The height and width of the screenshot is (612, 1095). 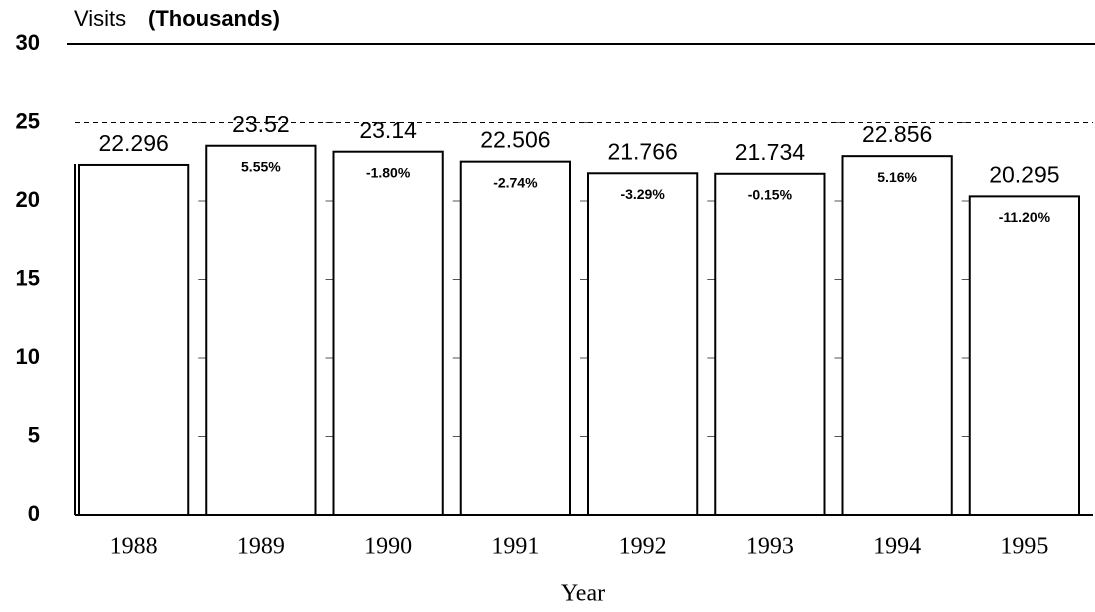 I want to click on change-label: -0.15%, so click(x=770, y=194).